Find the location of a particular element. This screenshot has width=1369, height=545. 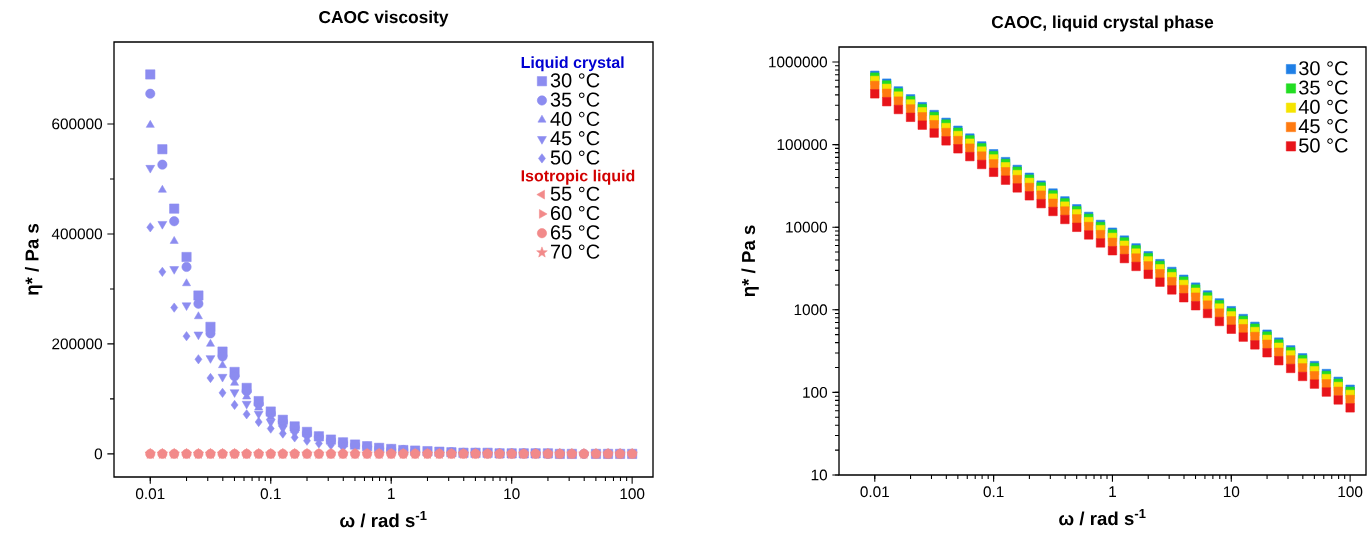

y-tick-label: 100000 is located at coordinates (802, 145).